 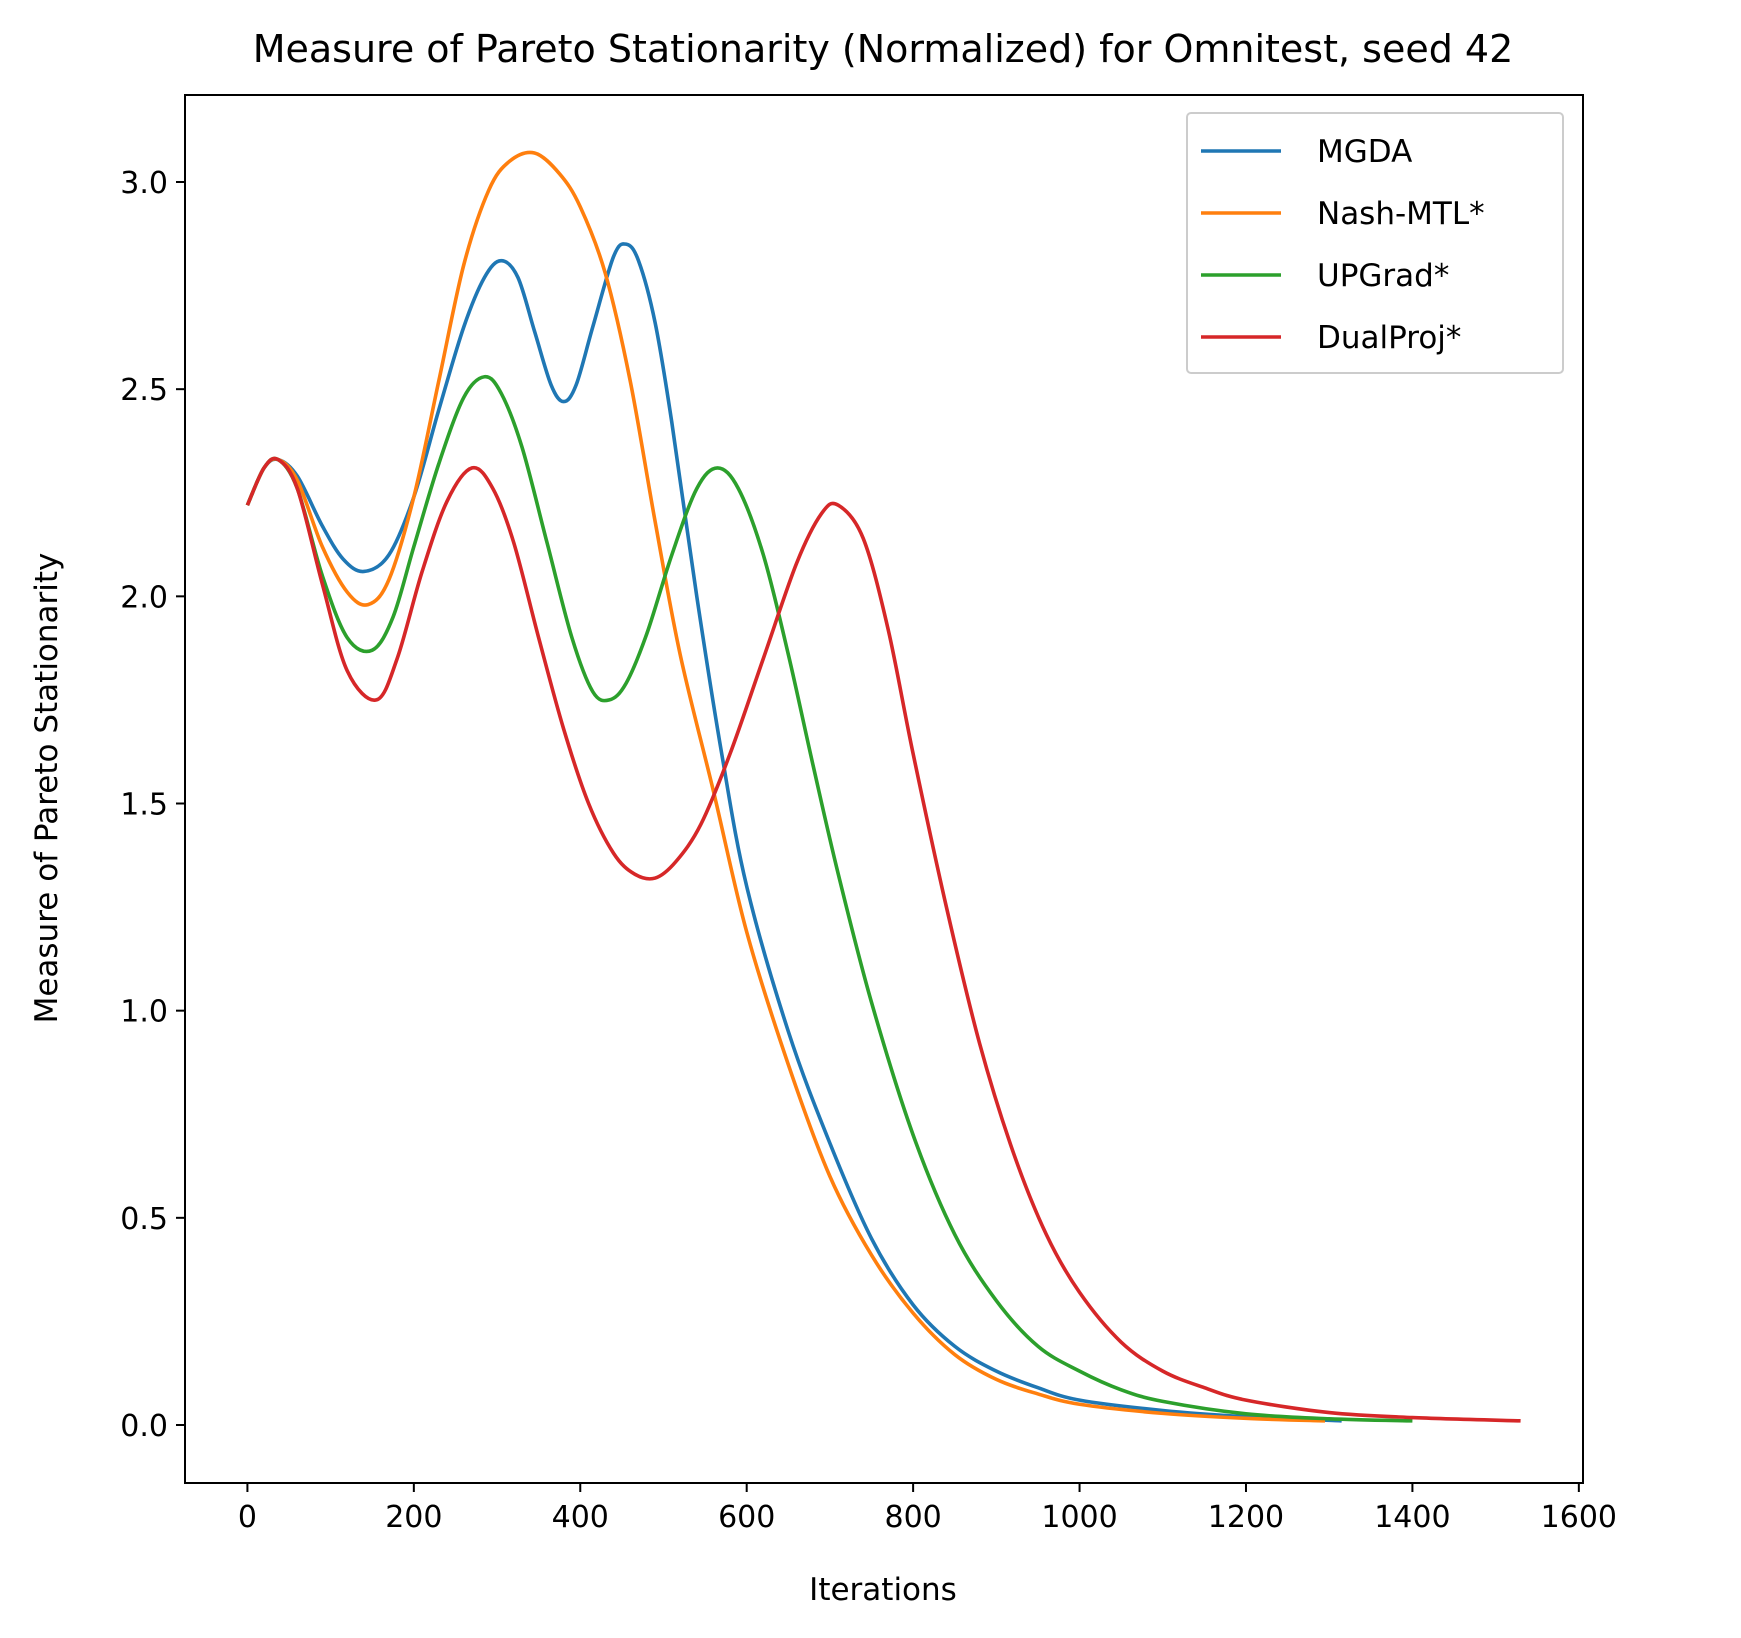 I want to click on x-axis: 0 200 400 600 800 1000 1200 1400 1600, so click(x=927, y=1509).